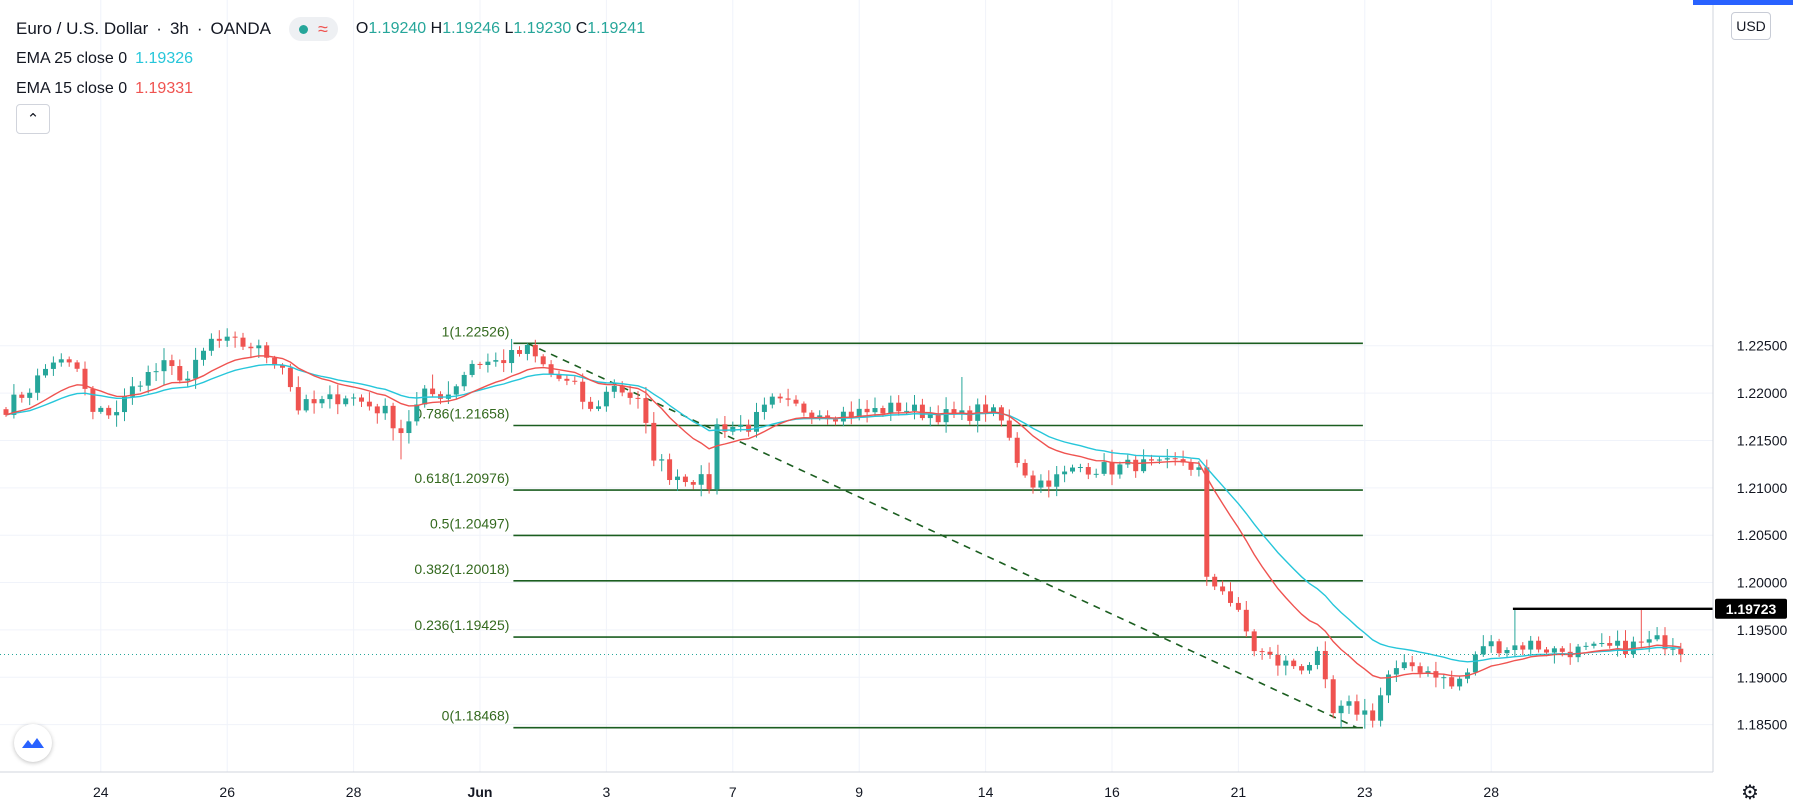 This screenshot has height=805, width=1793. What do you see at coordinates (856, 631) in the screenshot?
I see `drawings-overlay` at bounding box center [856, 631].